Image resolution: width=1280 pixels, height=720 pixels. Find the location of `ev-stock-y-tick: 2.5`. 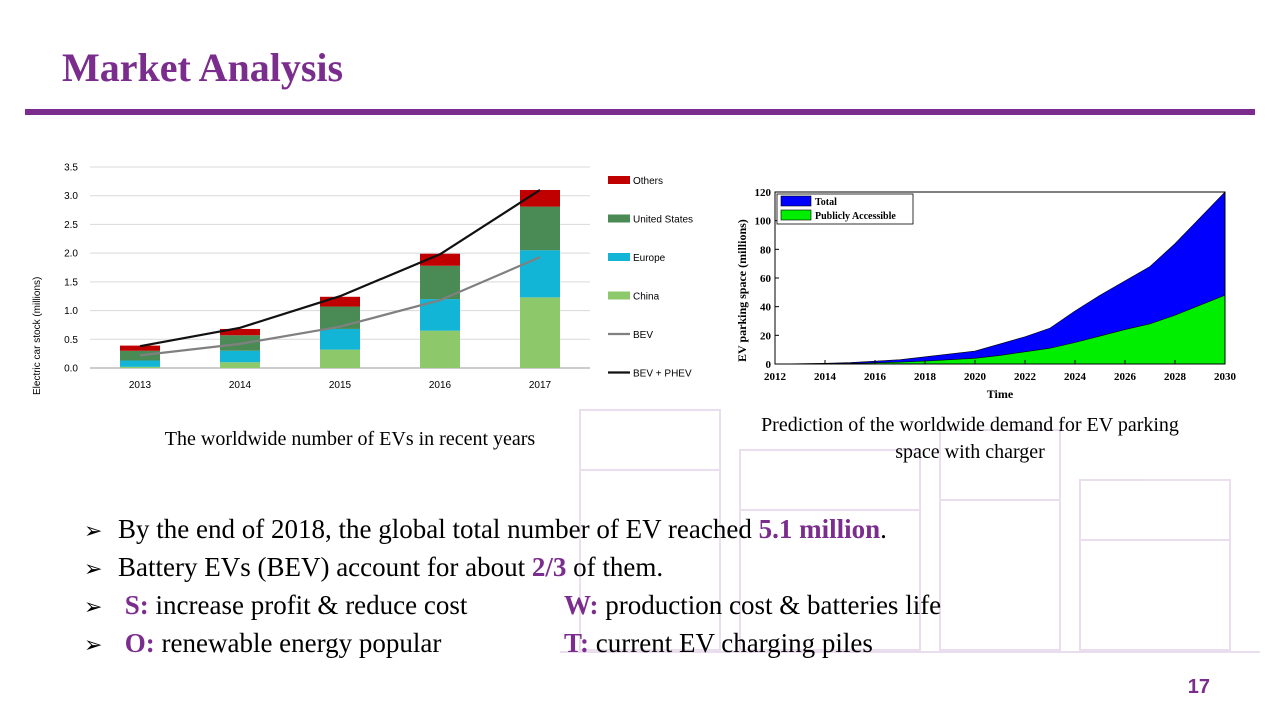

ev-stock-y-tick: 2.5 is located at coordinates (71, 225).